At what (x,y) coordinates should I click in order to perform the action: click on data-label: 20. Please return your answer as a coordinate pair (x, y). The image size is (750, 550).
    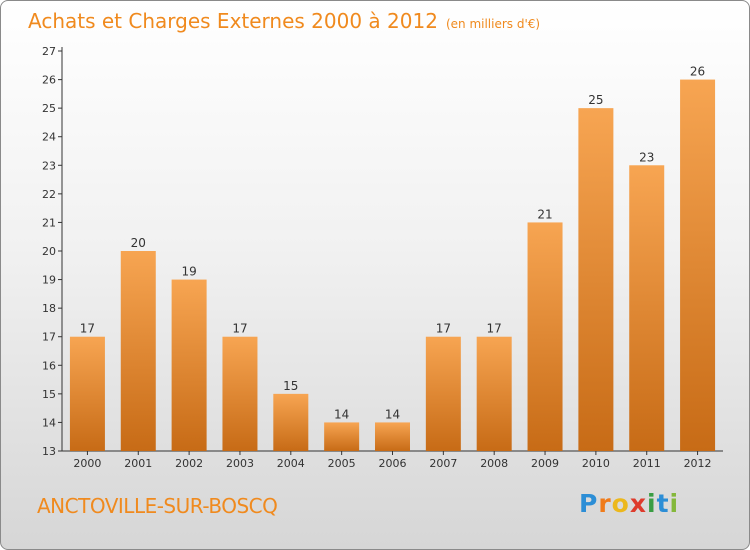
    Looking at the image, I should click on (138, 243).